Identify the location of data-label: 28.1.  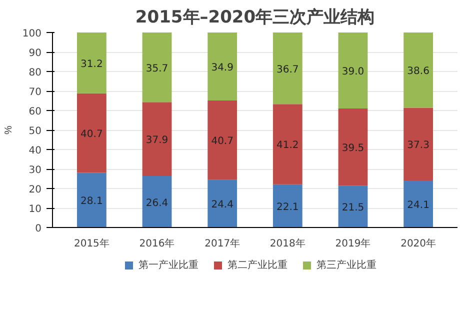
(91, 202).